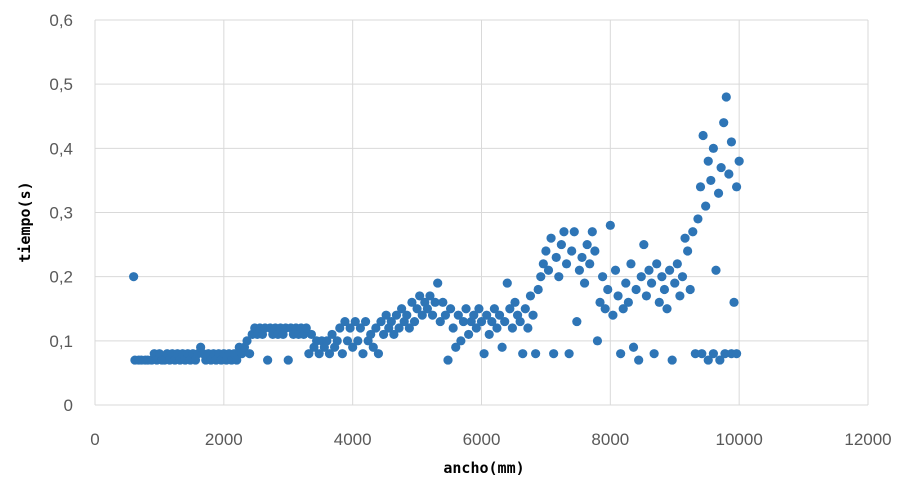  What do you see at coordinates (61, 341) in the screenshot?
I see `y-tick-label: 0,1` at bounding box center [61, 341].